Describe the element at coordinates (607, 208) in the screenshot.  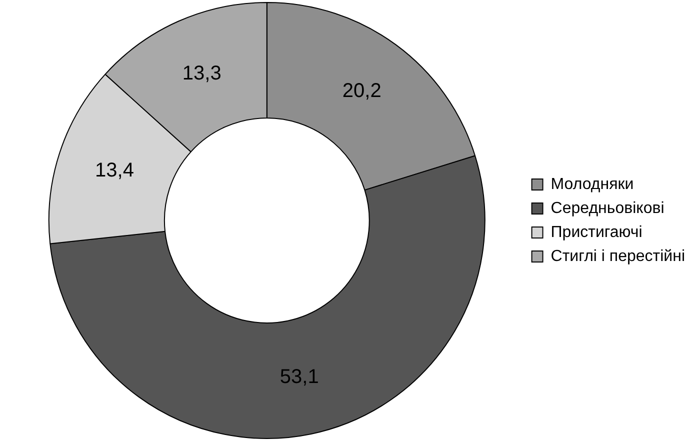
I see `legend-label: Середньовікові` at that location.